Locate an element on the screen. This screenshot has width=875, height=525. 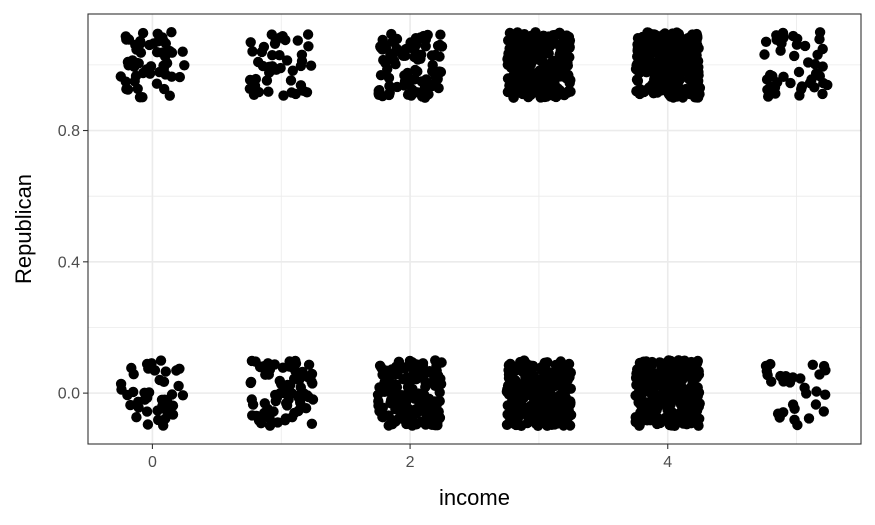
x-tick-label: 0 is located at coordinates (152, 462).